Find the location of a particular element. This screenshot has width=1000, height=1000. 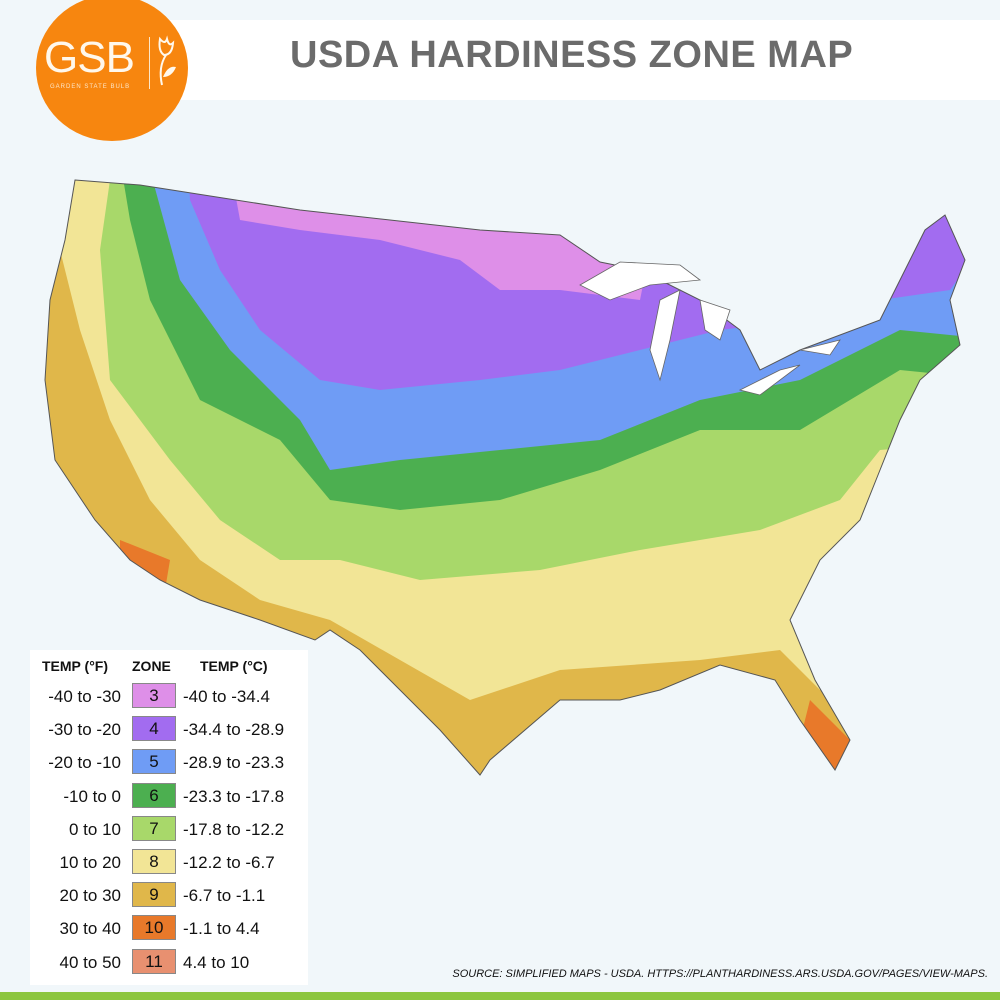

bottom-bar is located at coordinates (500, 996).